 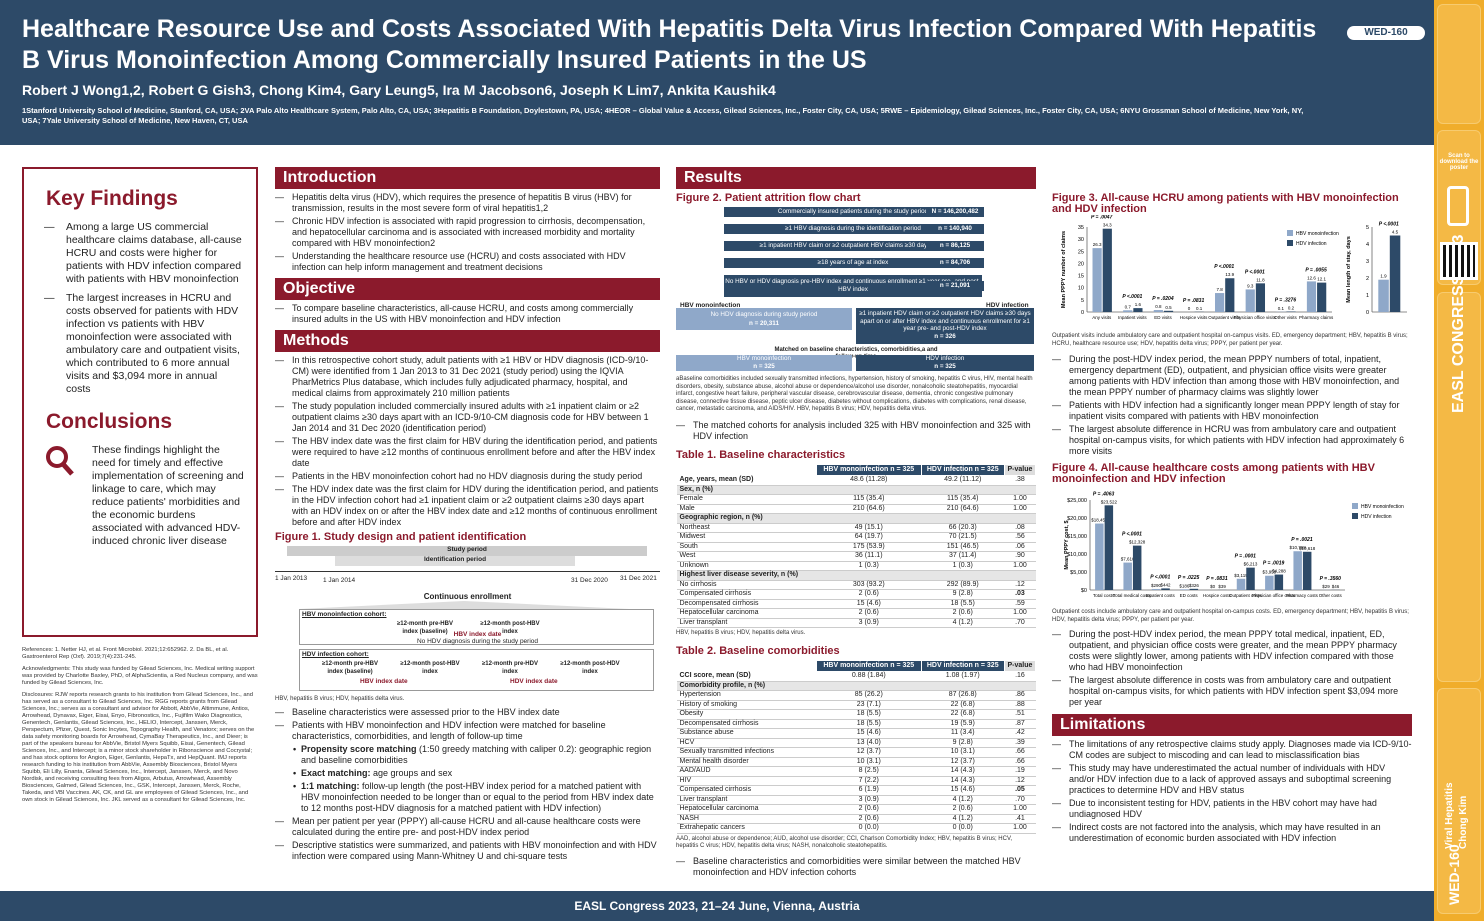 What do you see at coordinates (1219, 289) in the screenshot?
I see `data-label: 7.8` at bounding box center [1219, 289].